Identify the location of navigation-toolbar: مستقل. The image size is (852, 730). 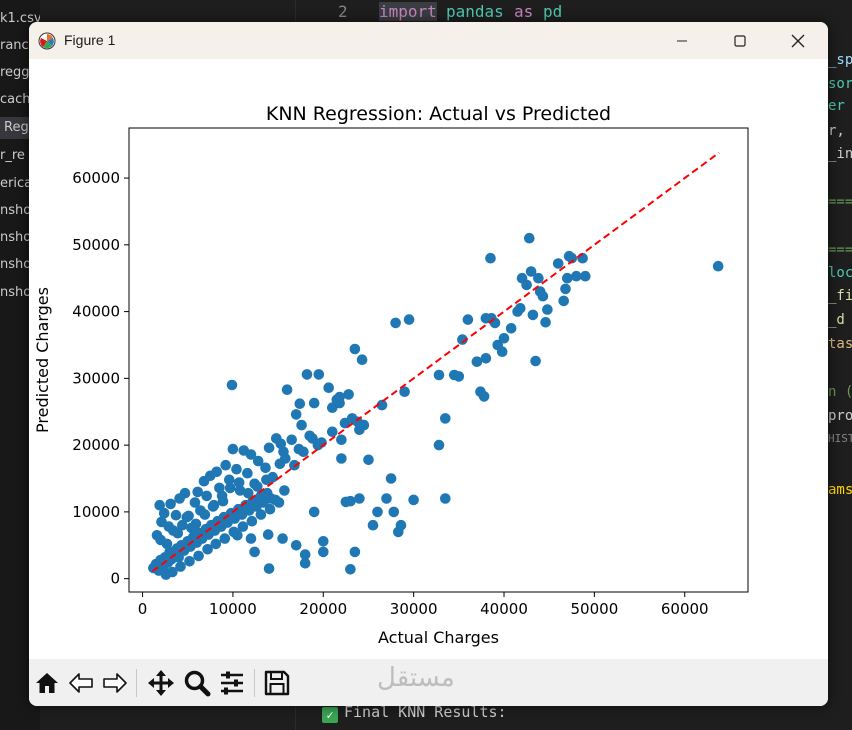
(428, 682).